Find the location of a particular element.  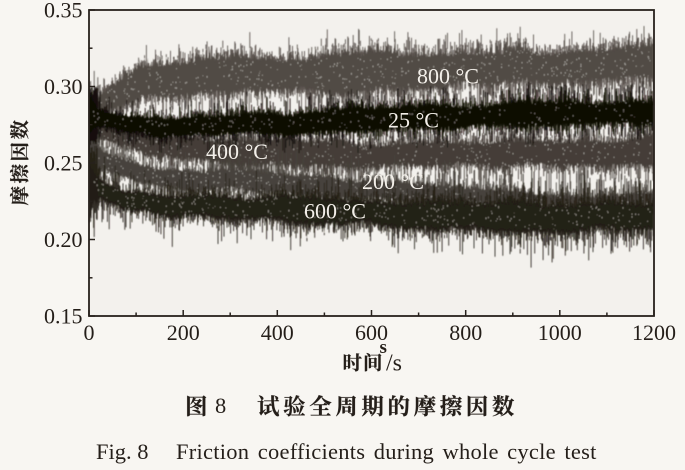

svg-text: 600 is located at coordinates (371, 332).